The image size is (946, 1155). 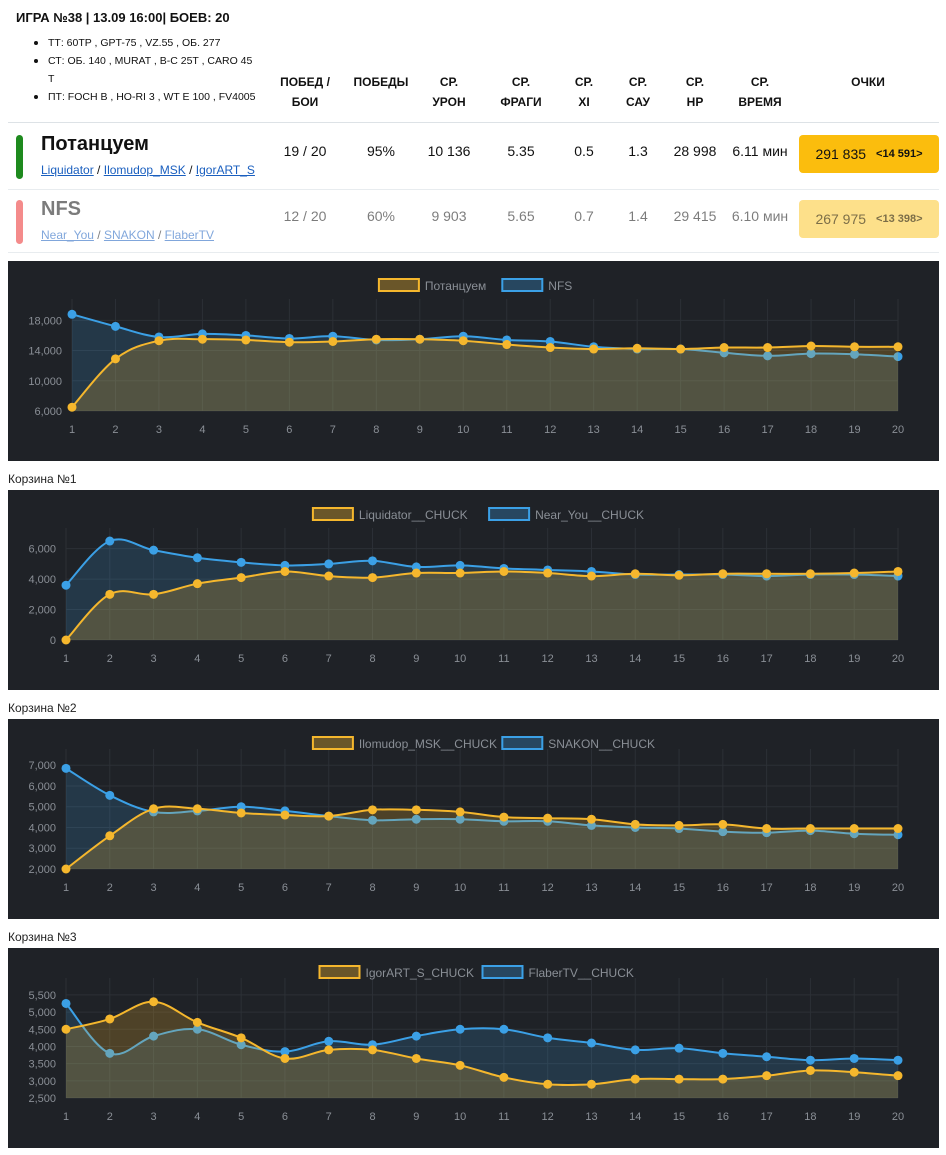 What do you see at coordinates (67, 170) in the screenshot?
I see `player-link: Liquidator` at bounding box center [67, 170].